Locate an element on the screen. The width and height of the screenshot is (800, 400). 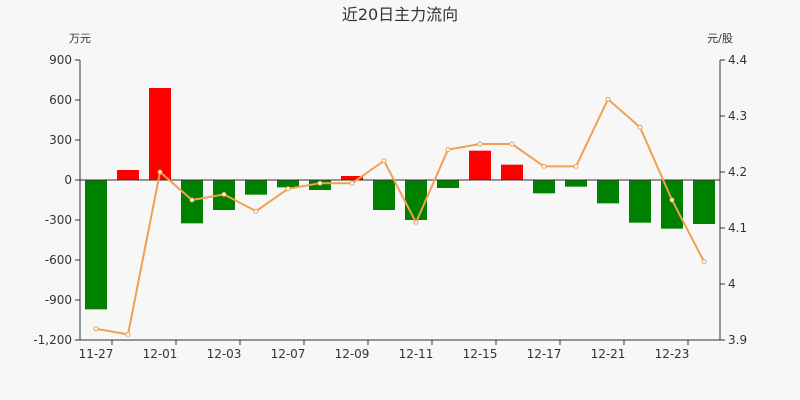
x-axis-tick-label: 12-03 is located at coordinates (224, 354).